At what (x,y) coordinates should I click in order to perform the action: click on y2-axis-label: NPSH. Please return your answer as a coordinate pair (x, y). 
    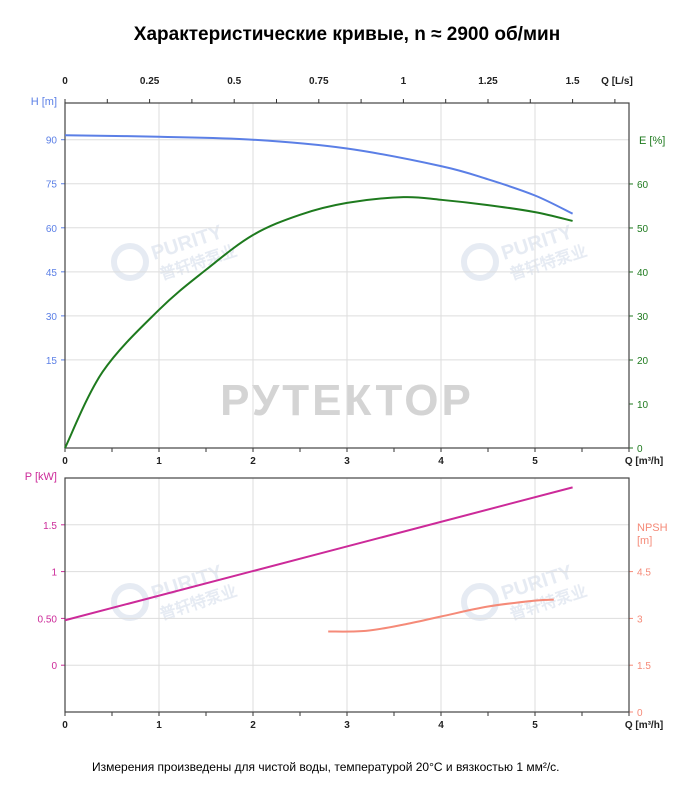
    Looking at the image, I should click on (652, 528).